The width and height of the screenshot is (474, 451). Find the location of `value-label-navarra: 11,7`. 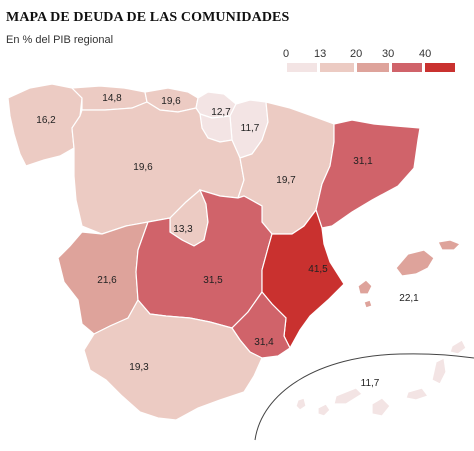

value-label-navarra: 11,7 is located at coordinates (250, 128).